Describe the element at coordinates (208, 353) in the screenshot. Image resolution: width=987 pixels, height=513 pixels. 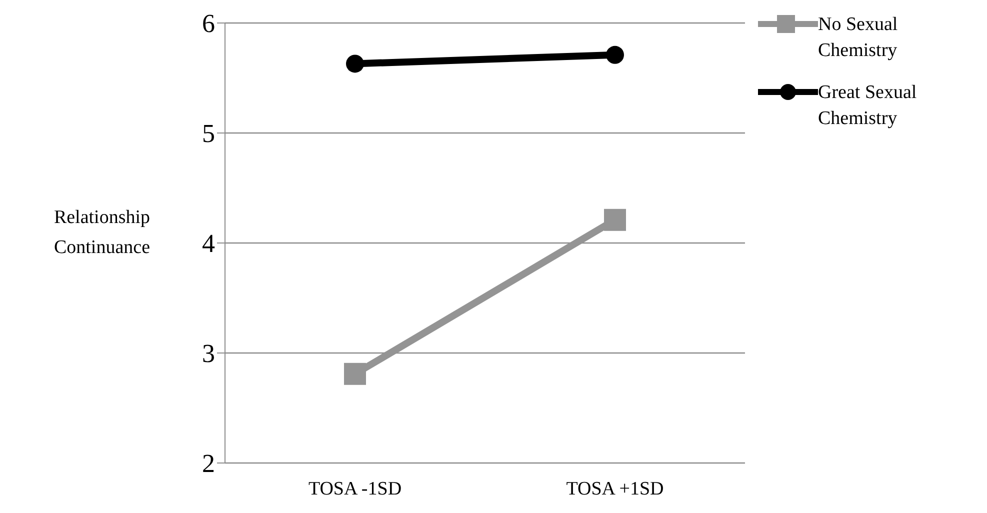
I see `y-tick-label: 3` at that location.